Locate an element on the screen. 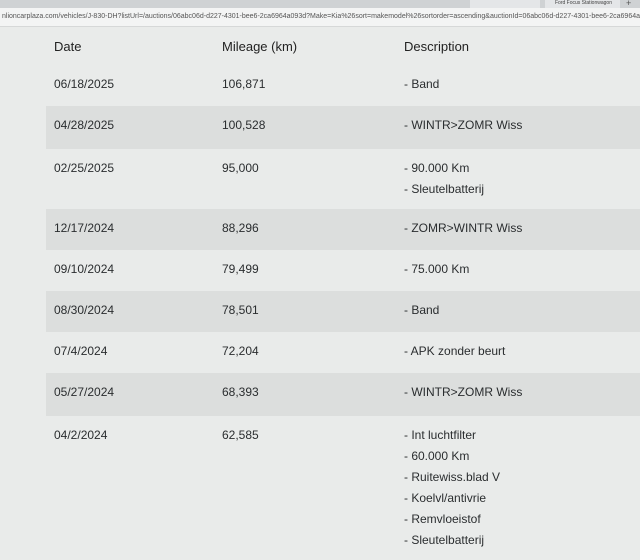 The image size is (640, 560). description-cell: - 90.000 Km - Sleutelbatterij is located at coordinates (522, 176).